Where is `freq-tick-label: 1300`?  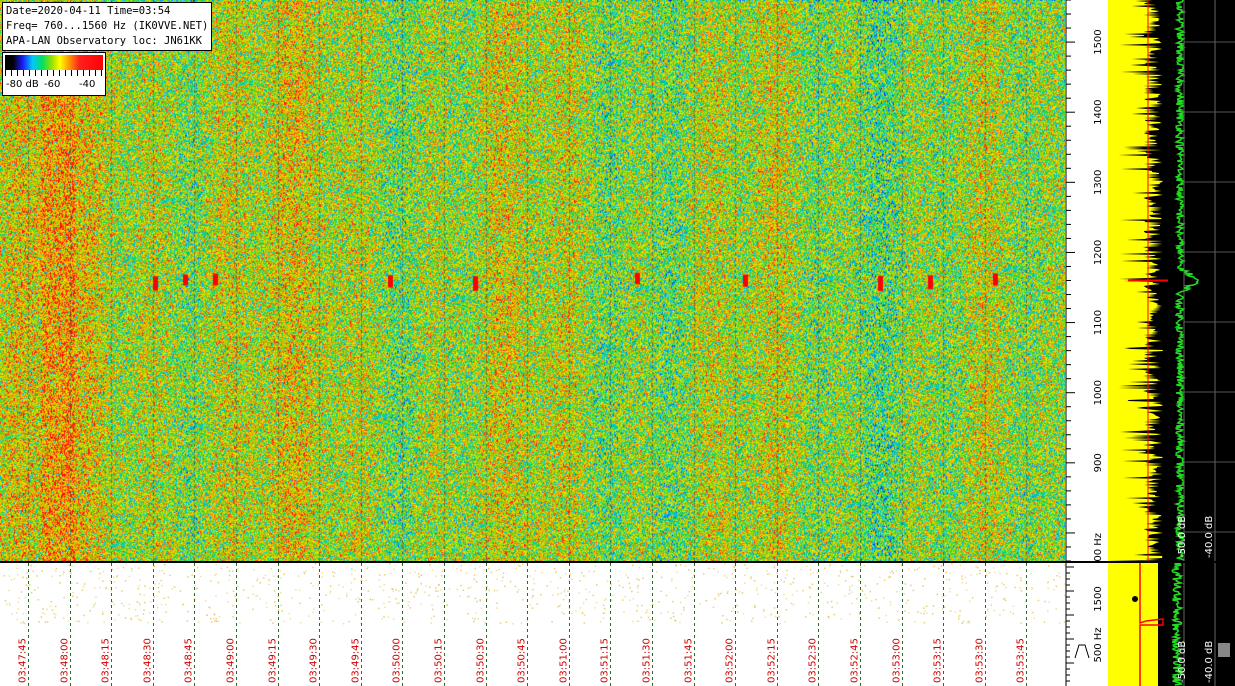
freq-tick-label: 1300 is located at coordinates (1098, 182).